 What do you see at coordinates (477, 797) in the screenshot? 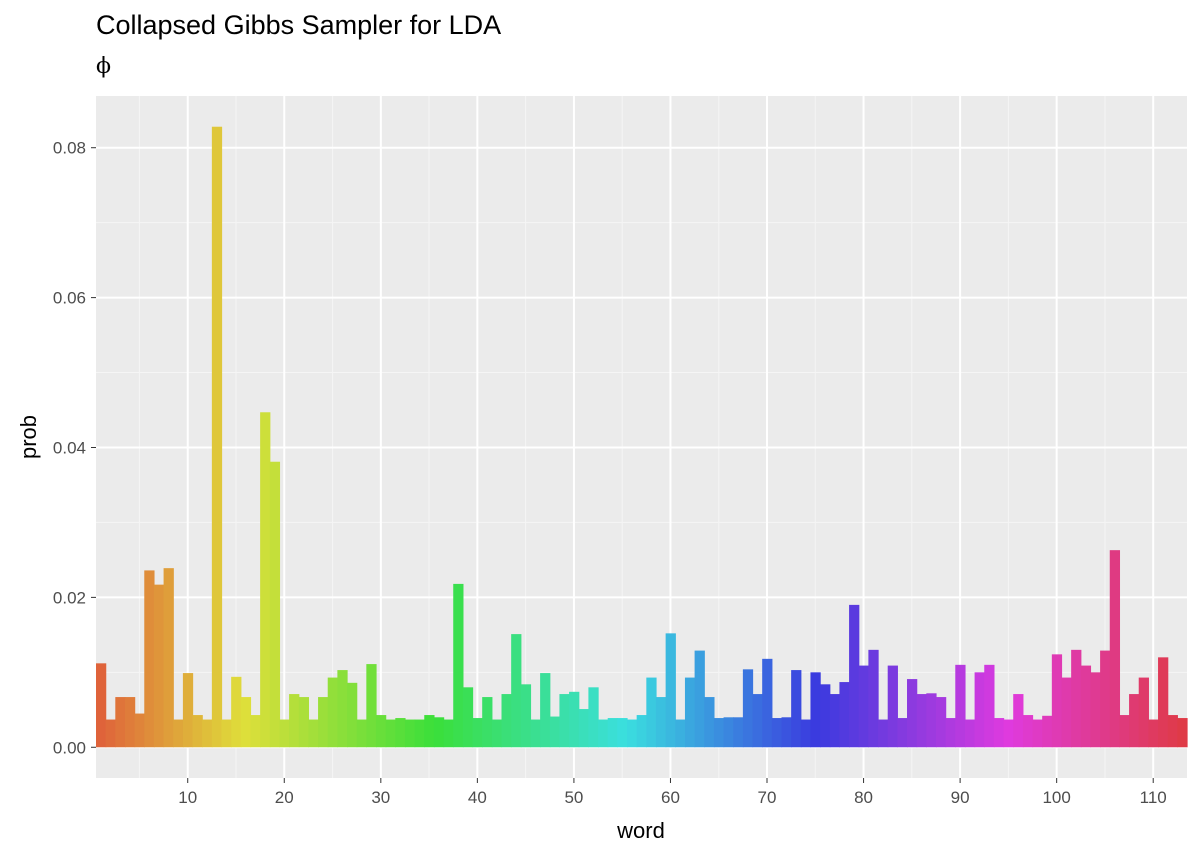
I see `x-tick-label: 40` at bounding box center [477, 797].